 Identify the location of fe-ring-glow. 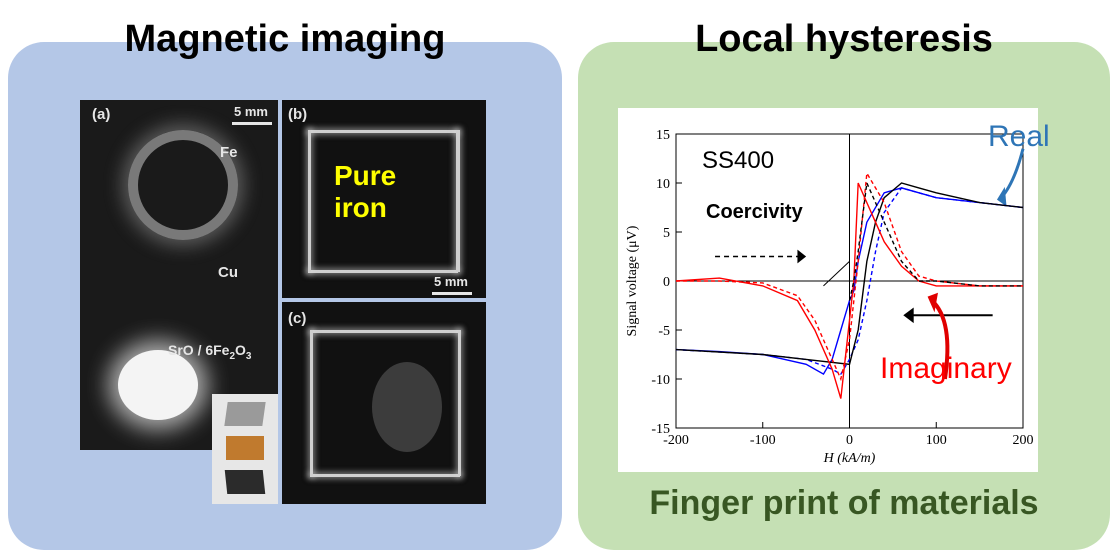
(183, 185).